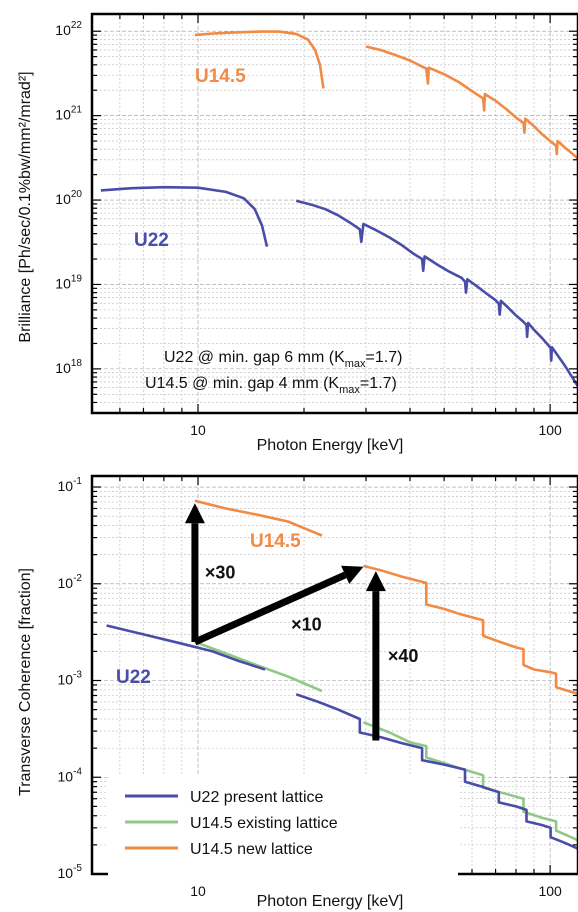 The height and width of the screenshot is (912, 578). What do you see at coordinates (251, 849) in the screenshot?
I see `legend-label-u145-new: U14.5 new lattice` at bounding box center [251, 849].